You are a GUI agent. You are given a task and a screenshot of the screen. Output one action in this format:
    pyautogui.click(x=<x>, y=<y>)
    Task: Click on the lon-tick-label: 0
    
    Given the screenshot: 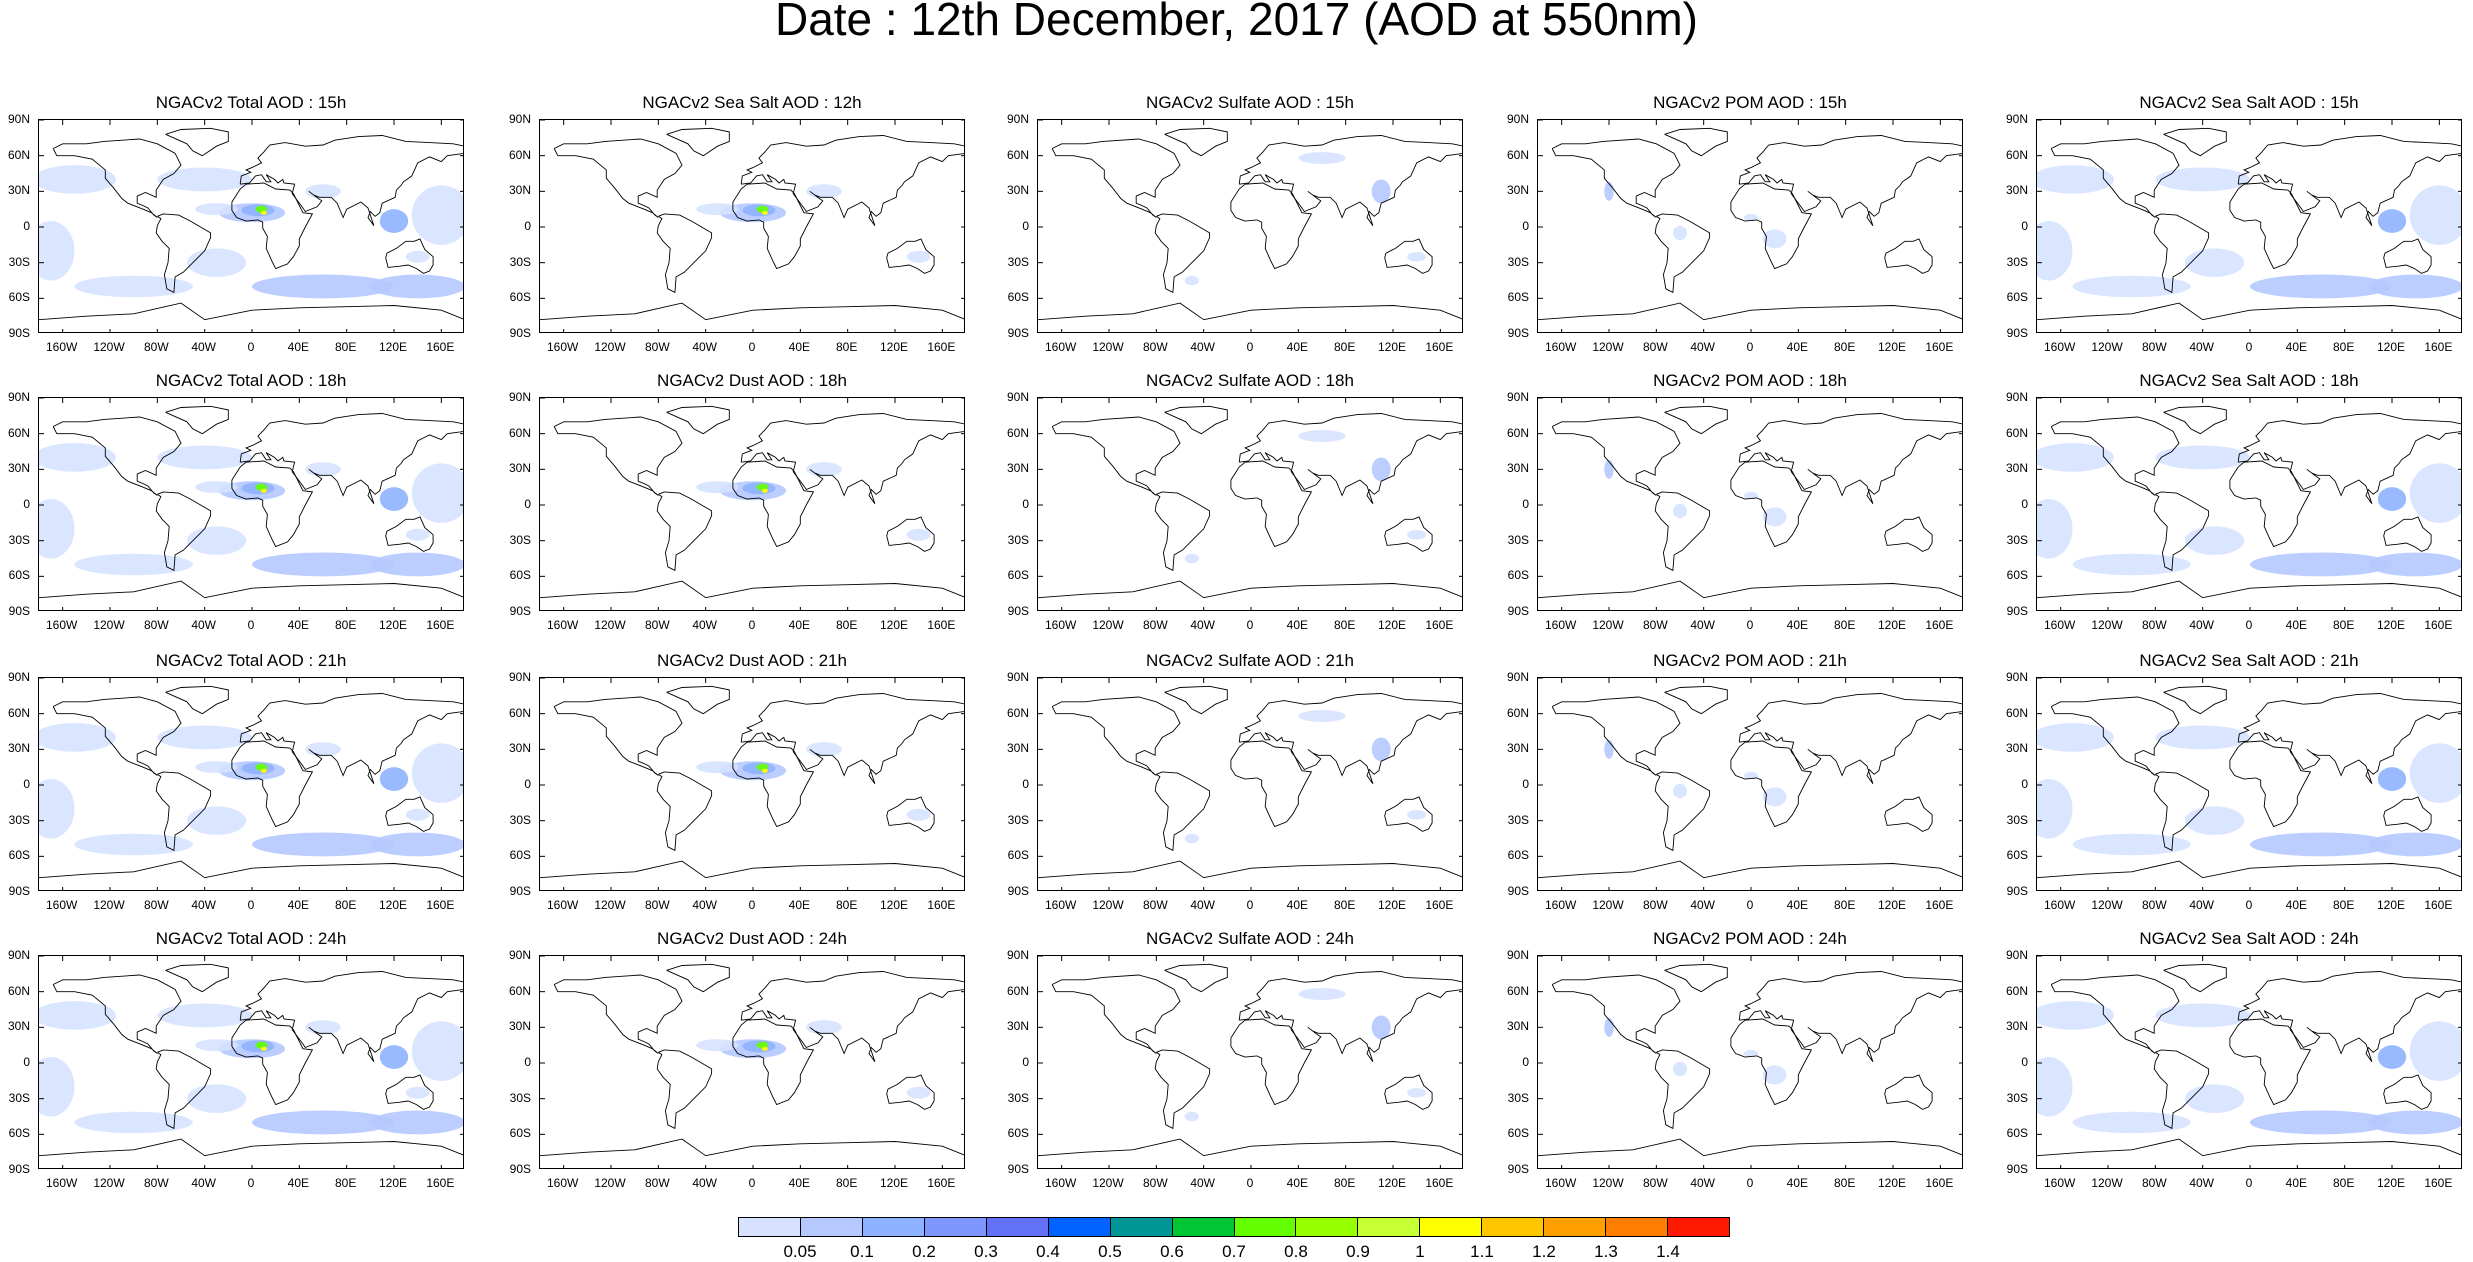 What is the action you would take?
    pyautogui.click(x=752, y=1183)
    